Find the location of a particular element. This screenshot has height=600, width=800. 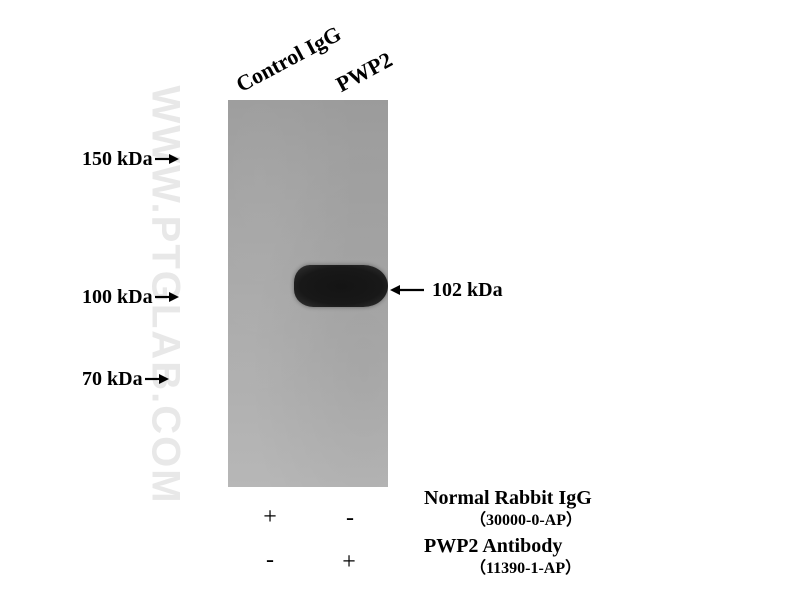

legend-row2-lane1-sign: - is located at coordinates (270, 560).